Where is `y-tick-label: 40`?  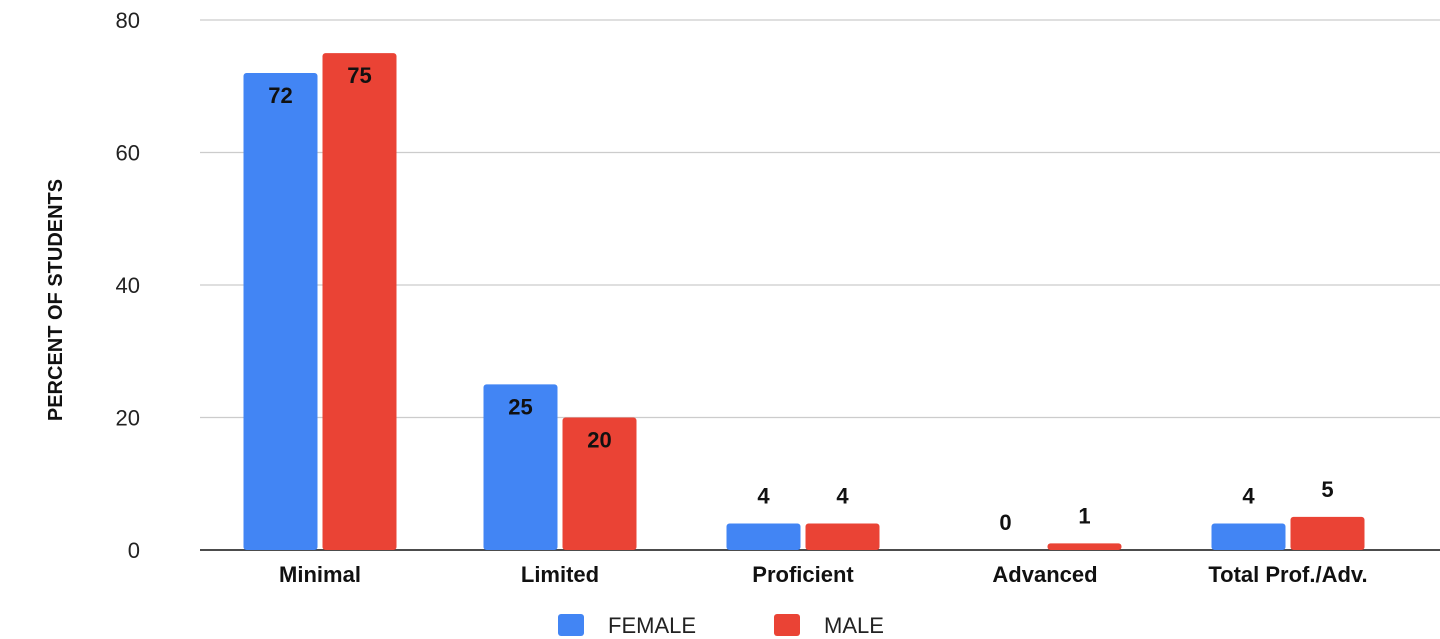 y-tick-label: 40 is located at coordinates (128, 285).